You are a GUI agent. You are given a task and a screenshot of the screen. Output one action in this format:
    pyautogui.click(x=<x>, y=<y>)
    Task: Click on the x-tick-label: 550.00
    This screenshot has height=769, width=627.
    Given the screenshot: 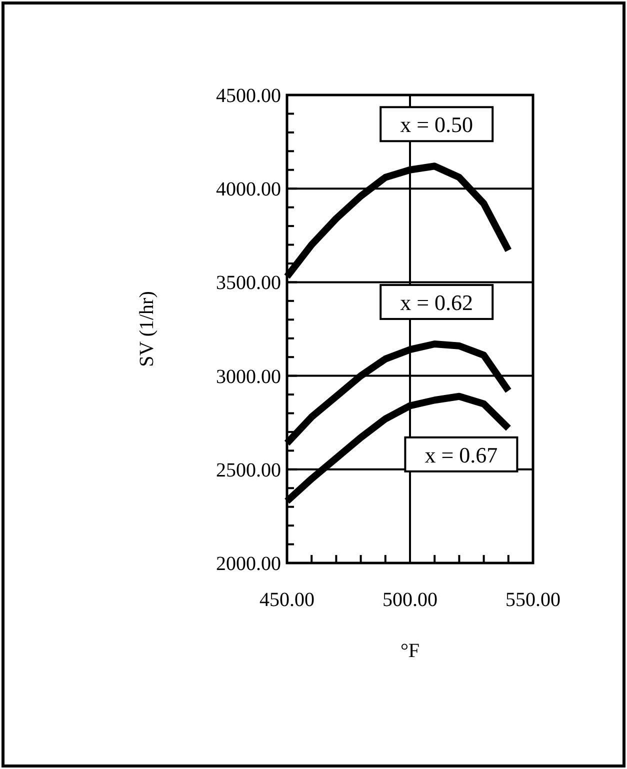 What is the action you would take?
    pyautogui.click(x=533, y=600)
    